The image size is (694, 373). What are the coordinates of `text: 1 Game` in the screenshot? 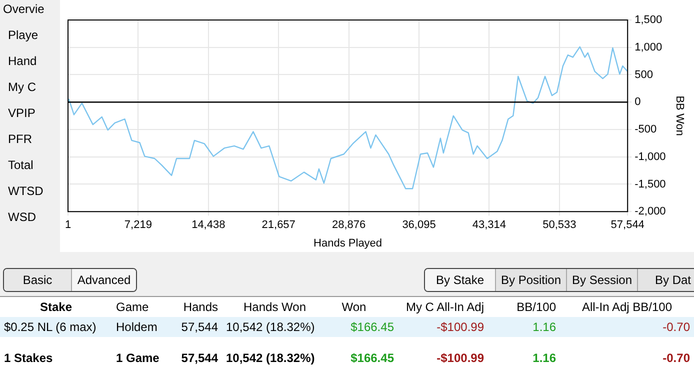 It's located at (138, 359).